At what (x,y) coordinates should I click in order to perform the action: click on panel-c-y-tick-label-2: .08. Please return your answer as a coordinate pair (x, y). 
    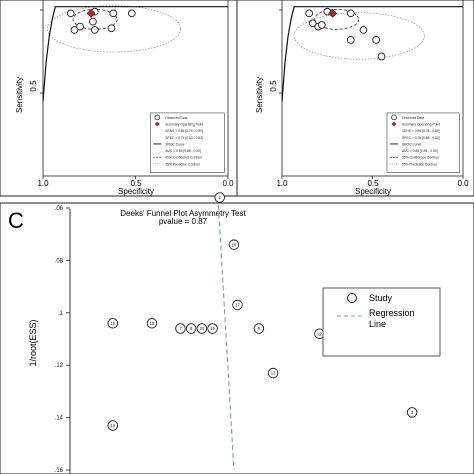
    Looking at the image, I should click on (59, 261).